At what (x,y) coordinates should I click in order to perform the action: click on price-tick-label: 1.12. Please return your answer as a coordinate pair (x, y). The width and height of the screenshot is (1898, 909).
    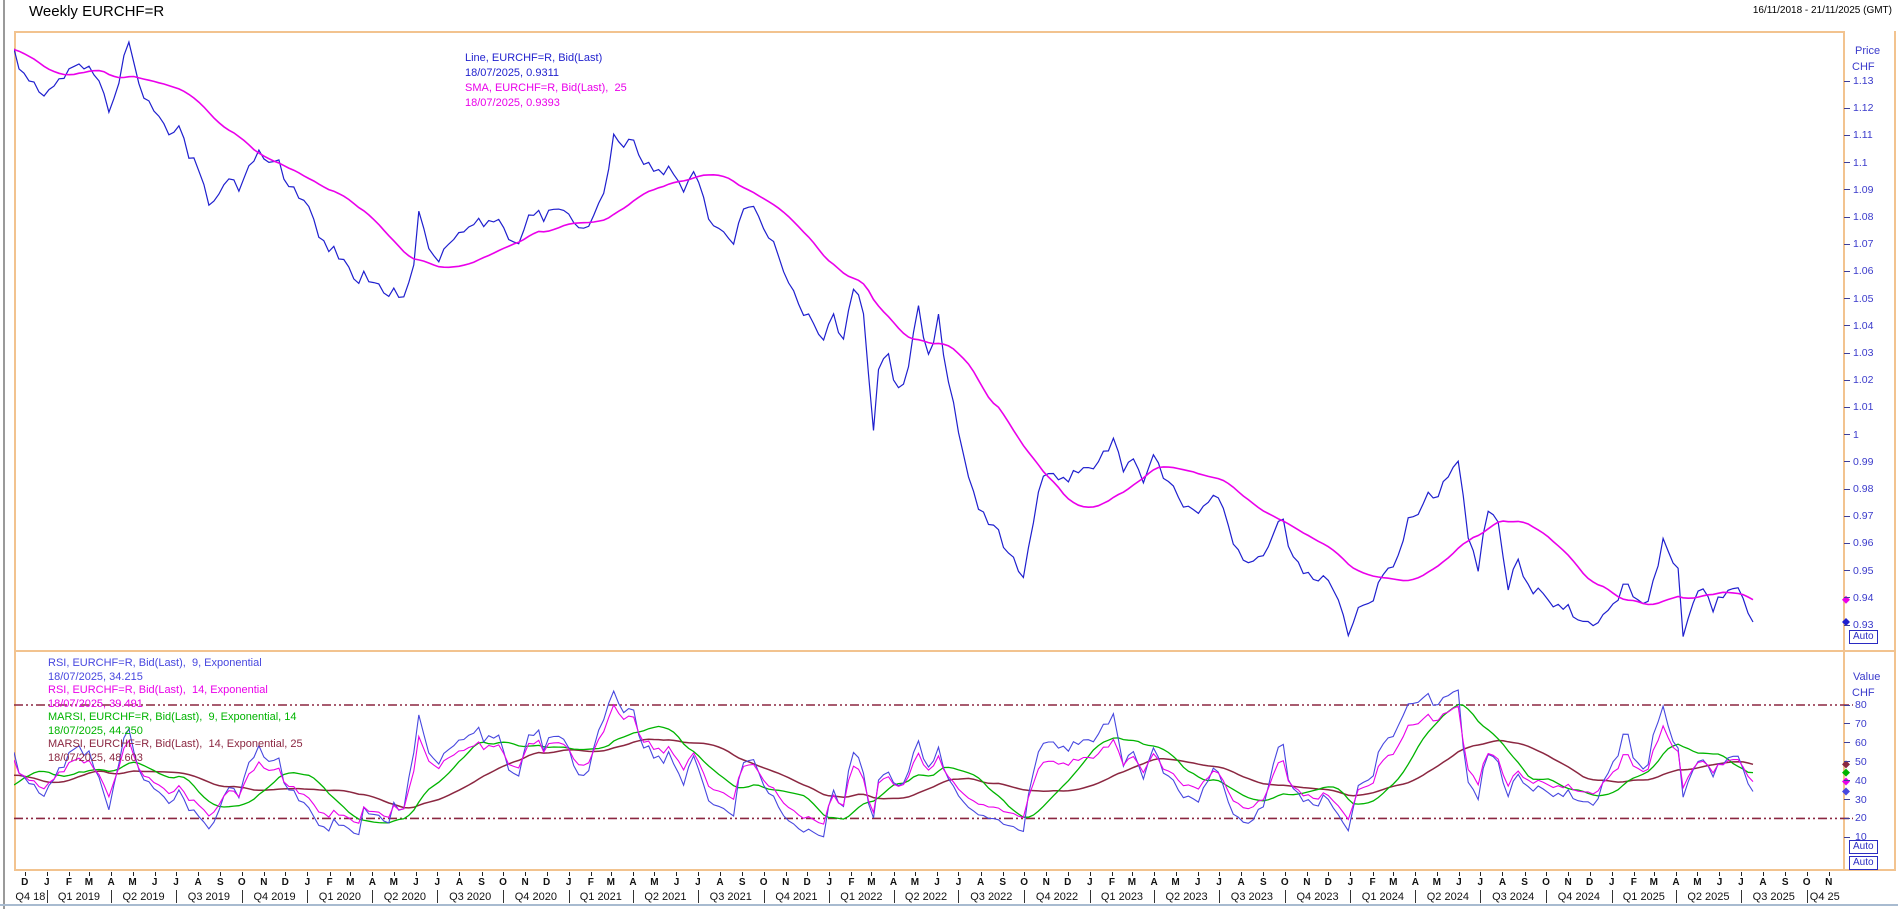
    Looking at the image, I should click on (1863, 108).